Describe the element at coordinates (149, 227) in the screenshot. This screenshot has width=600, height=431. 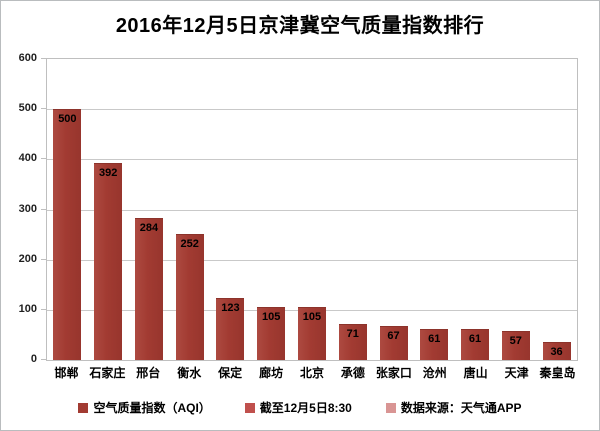
I see `bar-value-label: 284` at that location.